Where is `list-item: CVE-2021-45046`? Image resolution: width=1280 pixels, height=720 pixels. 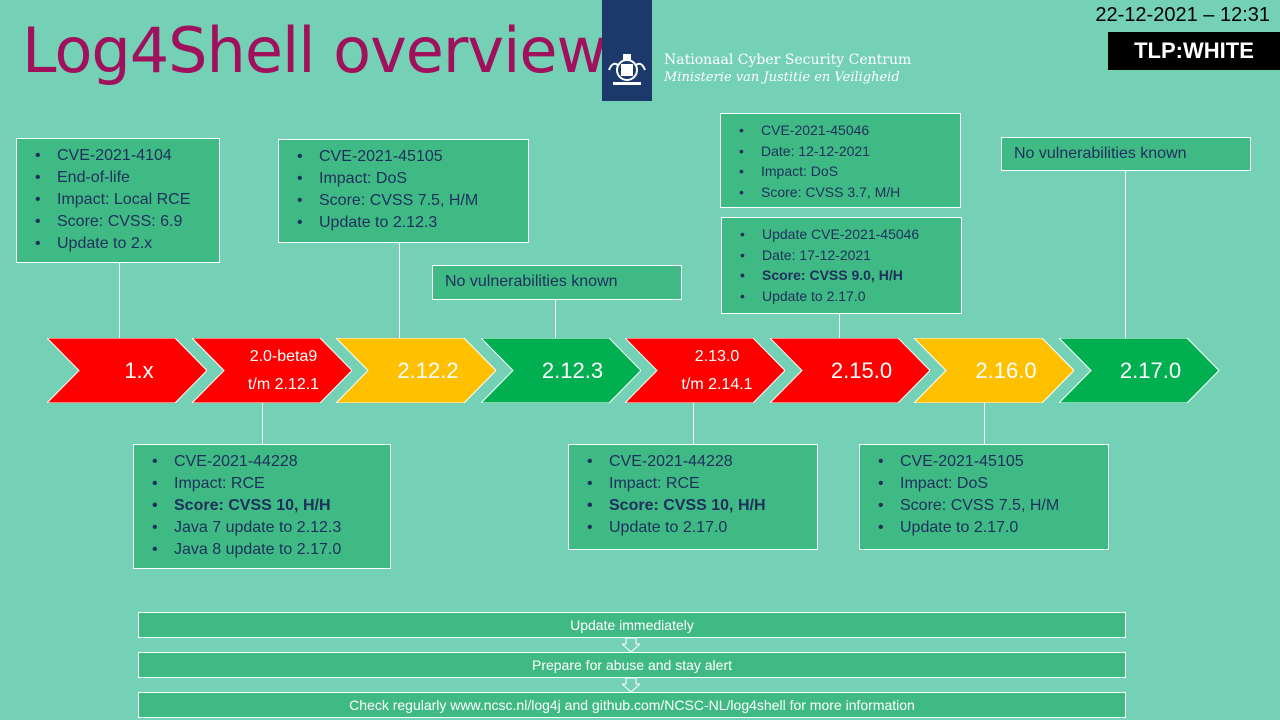
list-item: CVE-2021-45046 is located at coordinates (840, 130).